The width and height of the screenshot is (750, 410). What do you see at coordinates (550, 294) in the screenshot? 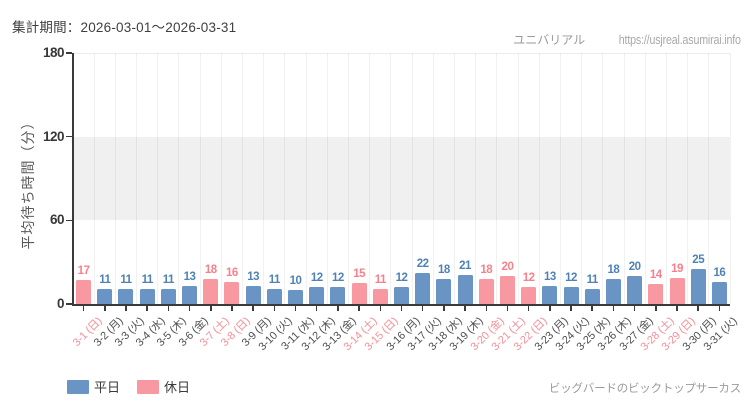
I see `bar-3-23 (月)` at bounding box center [550, 294].